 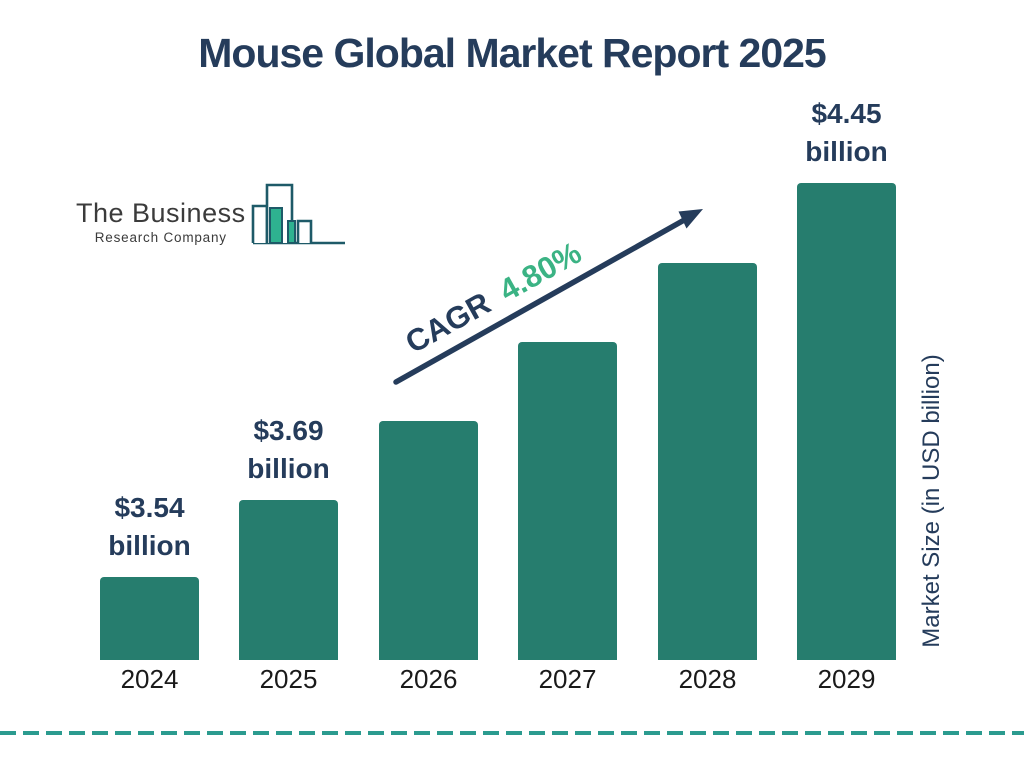 I want to click on y-axis-title: Market Size (in USD billion), so click(x=931, y=501).